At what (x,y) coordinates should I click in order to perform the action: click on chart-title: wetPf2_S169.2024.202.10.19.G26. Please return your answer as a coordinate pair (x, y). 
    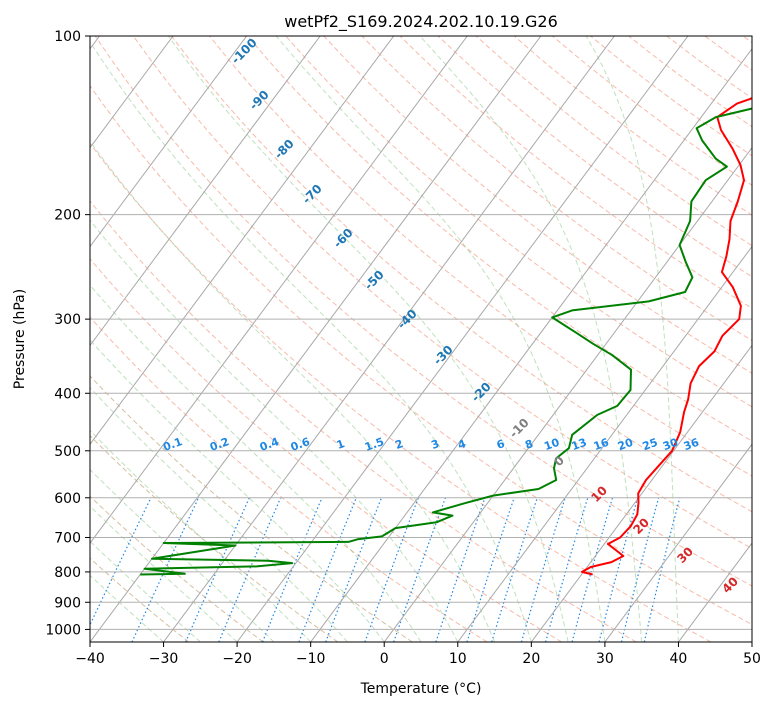
    Looking at the image, I should click on (421, 22).